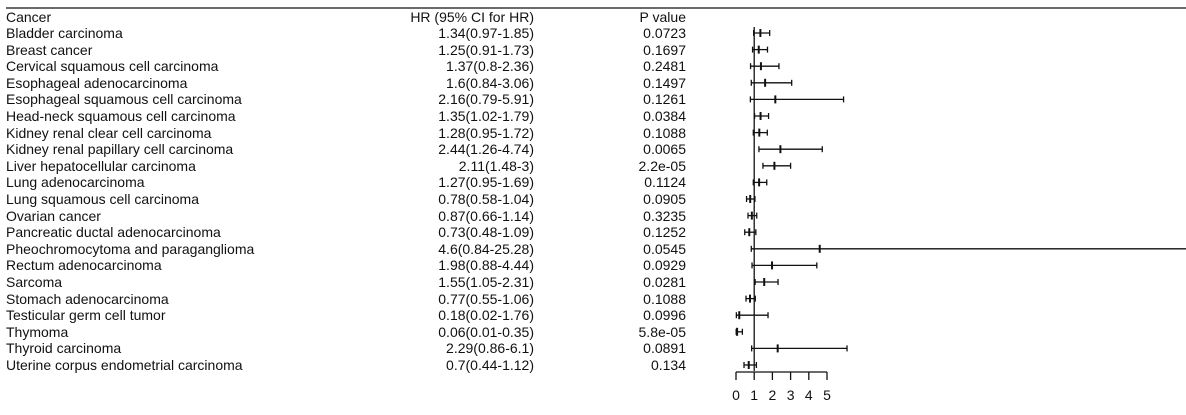  I want to click on x-tick-label: 2, so click(773, 395).